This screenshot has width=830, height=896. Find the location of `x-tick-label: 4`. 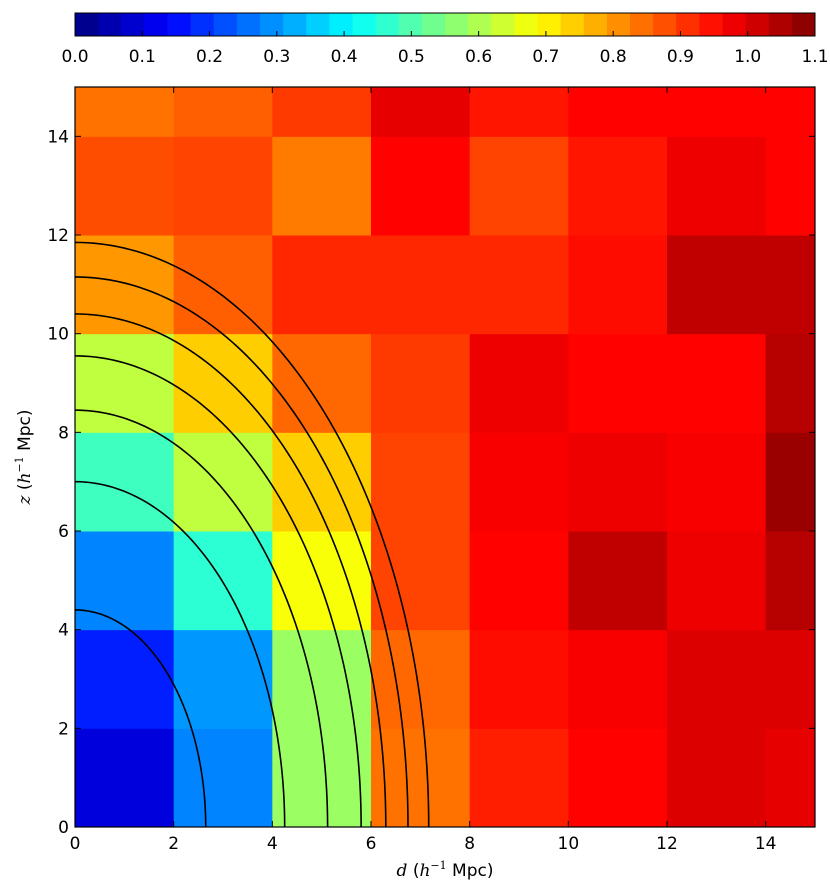

x-tick-label: 4 is located at coordinates (272, 844).